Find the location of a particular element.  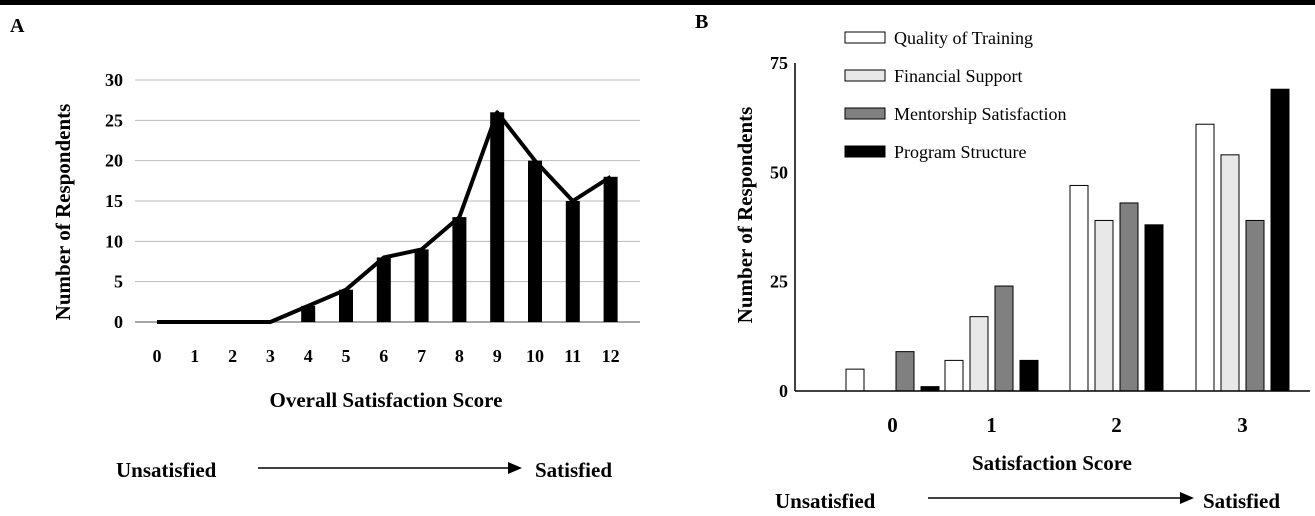

panel-a-x-tick-label: 5 is located at coordinates (346, 356).